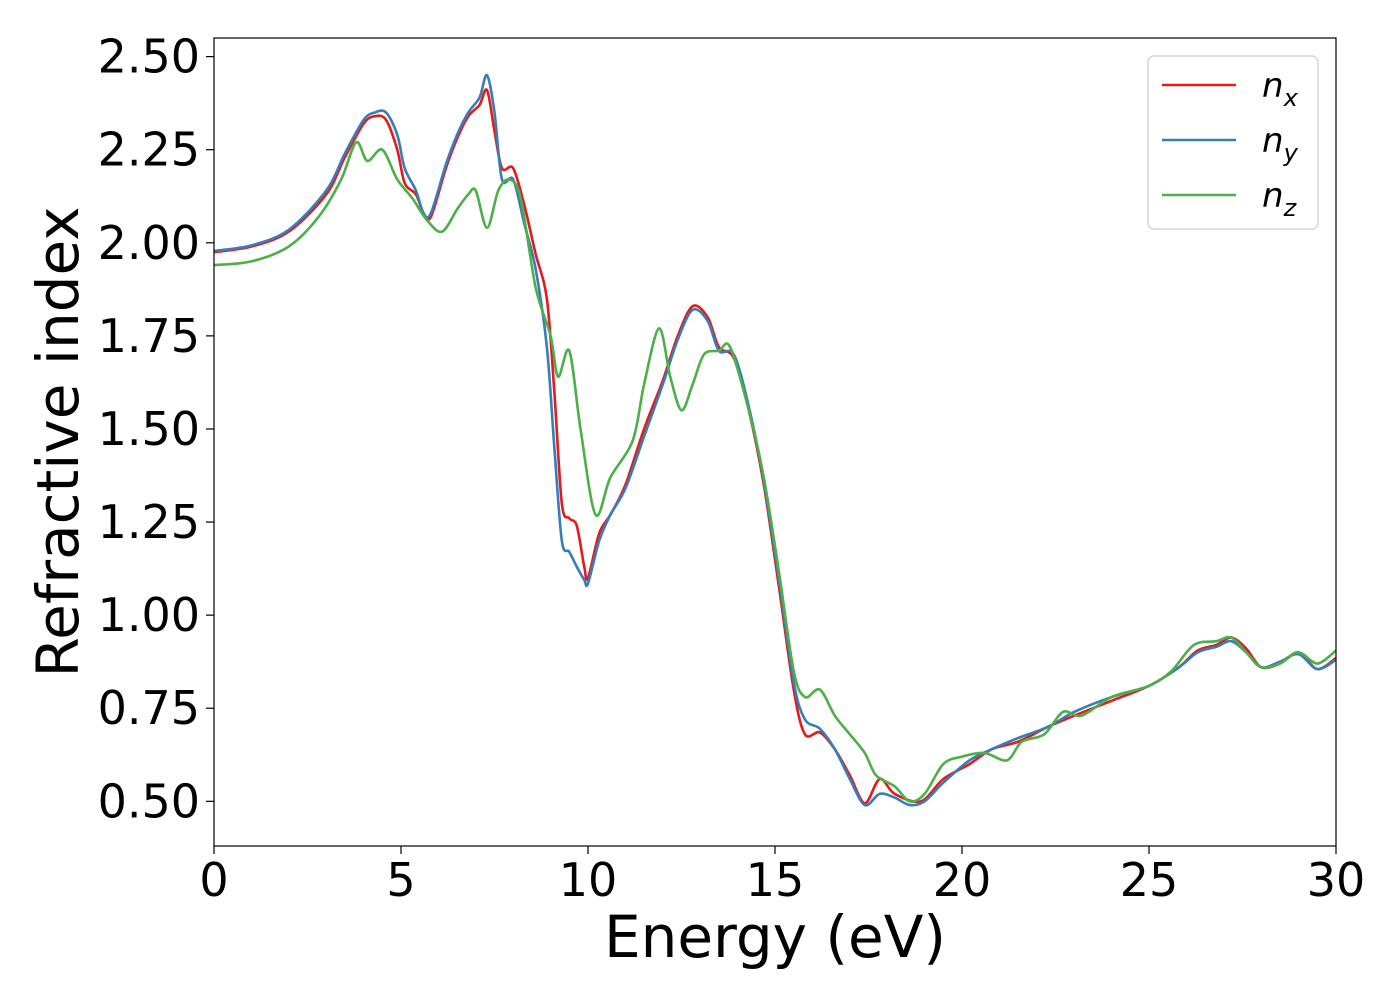 The image size is (1400, 1000). What do you see at coordinates (1280, 89) in the screenshot?
I see `legend-label-n-x: nx` at bounding box center [1280, 89].